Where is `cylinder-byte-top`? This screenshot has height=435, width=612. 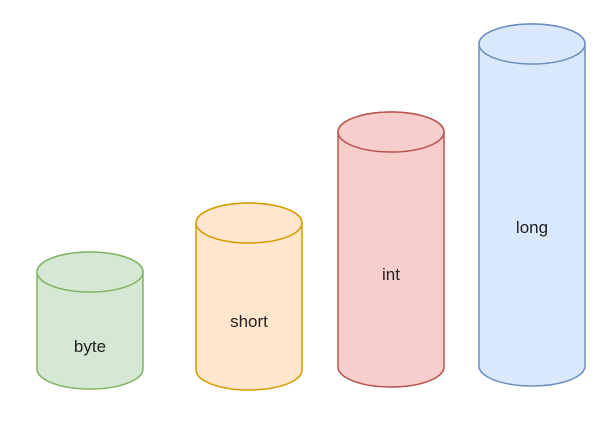
cylinder-byte-top is located at coordinates (90, 272).